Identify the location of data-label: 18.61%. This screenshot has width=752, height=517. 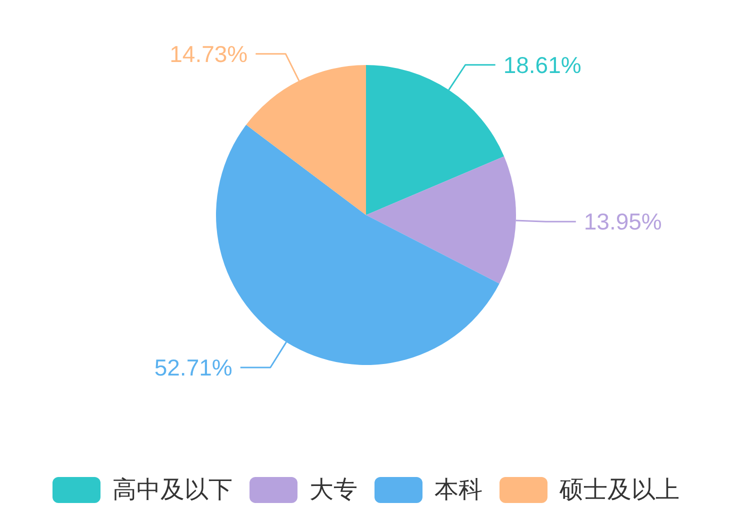
(542, 65).